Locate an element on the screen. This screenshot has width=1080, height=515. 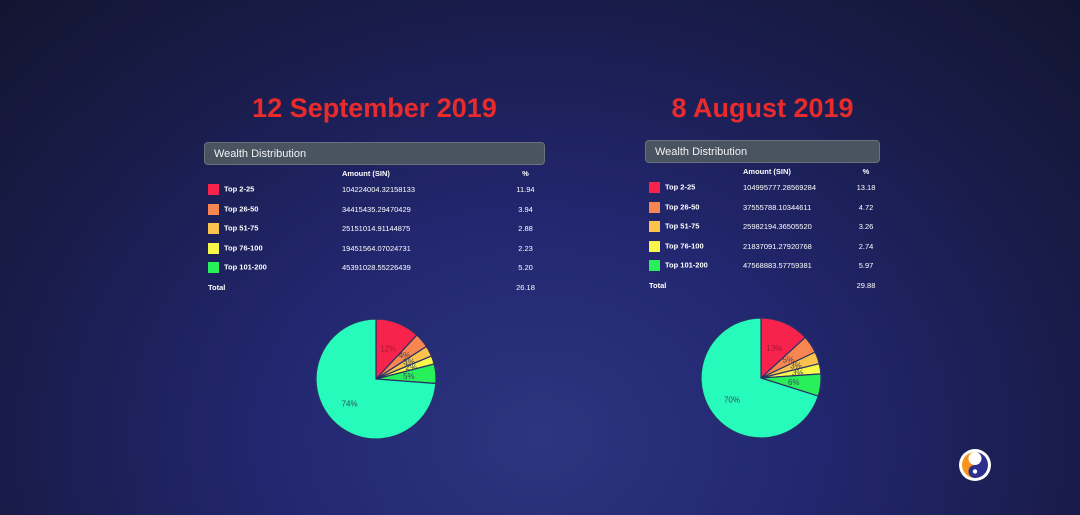
table-row: Top 101-200 45391028.55226439 5.20 is located at coordinates (374, 268).